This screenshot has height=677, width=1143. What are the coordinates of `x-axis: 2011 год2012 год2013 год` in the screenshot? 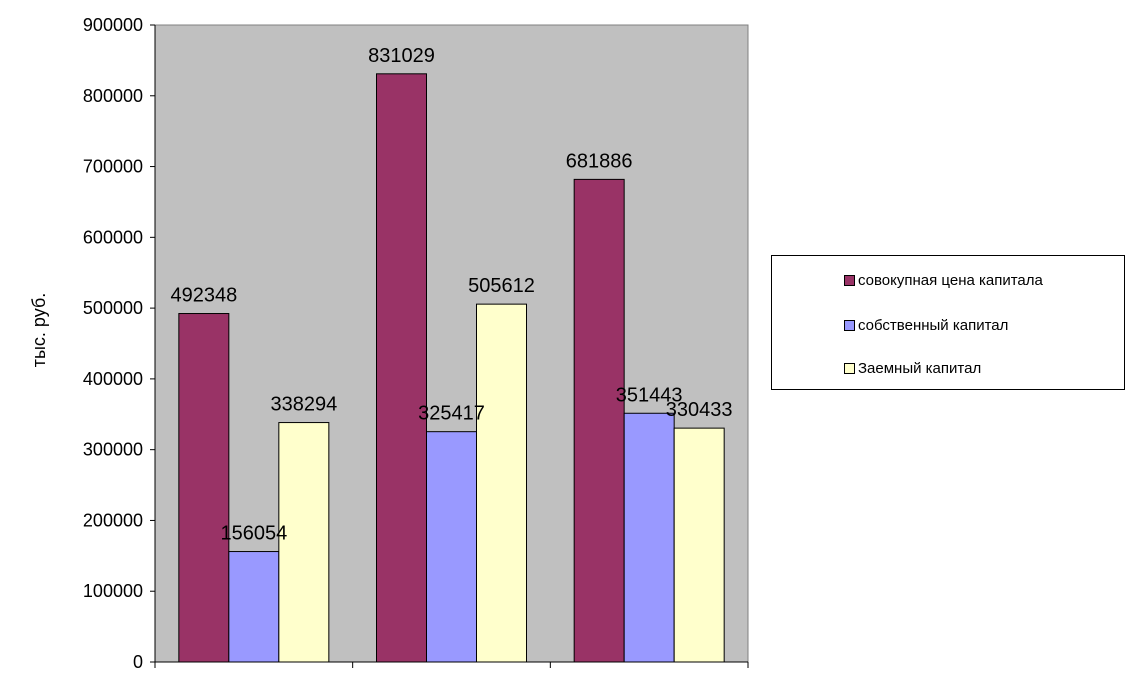 It's located at (451, 669).